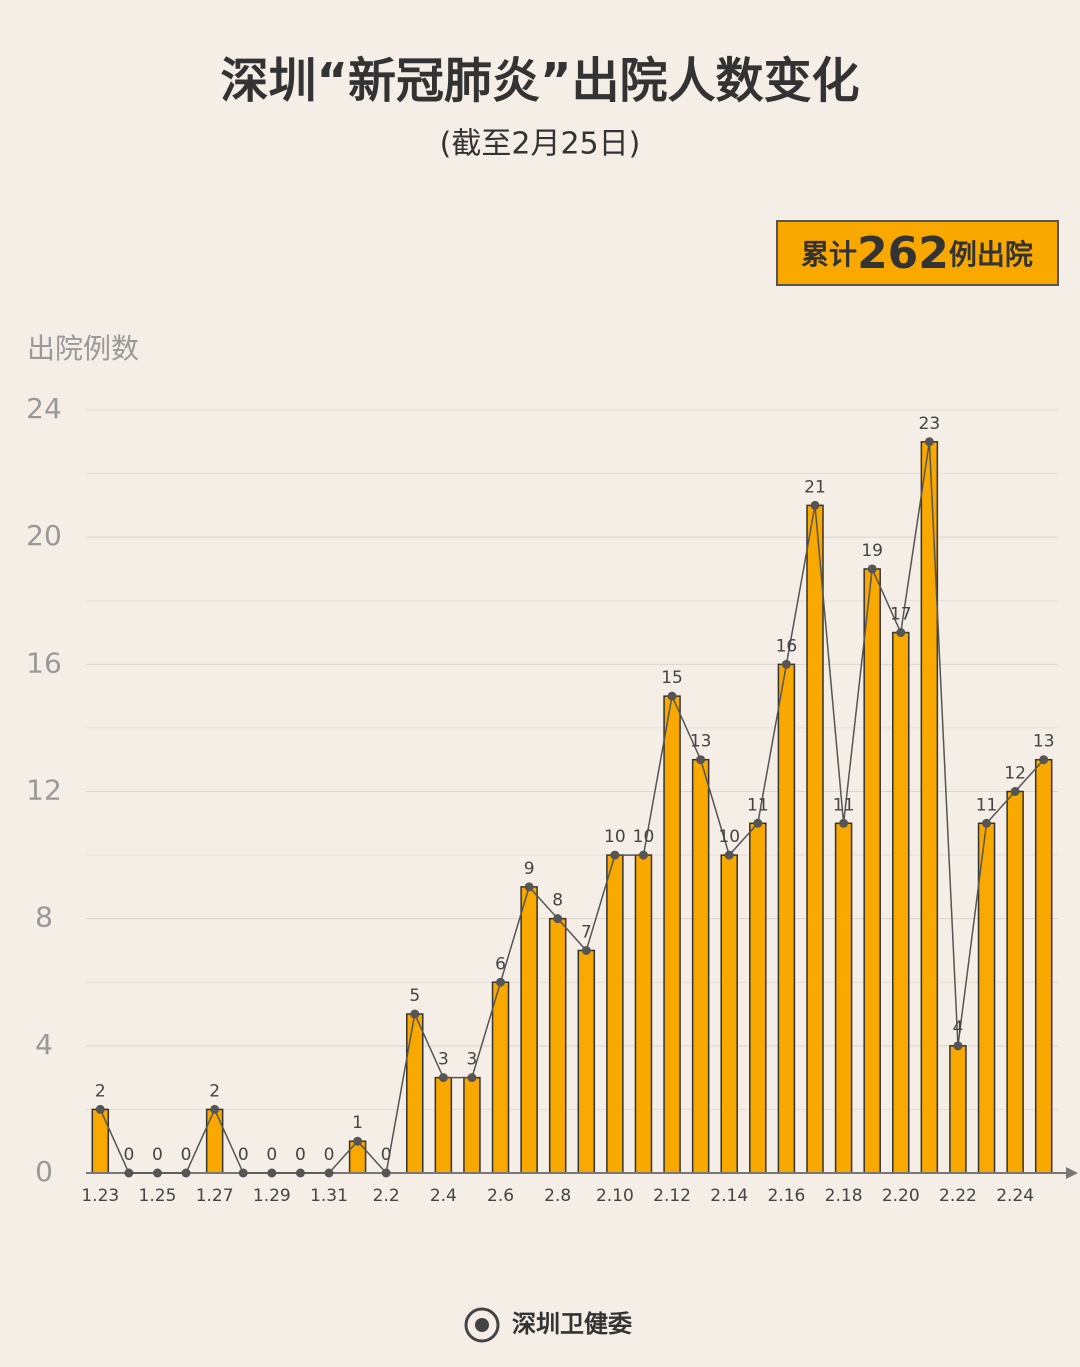 This screenshot has height=1367, width=1080. I want to click on data-label: 2, so click(100, 1091).